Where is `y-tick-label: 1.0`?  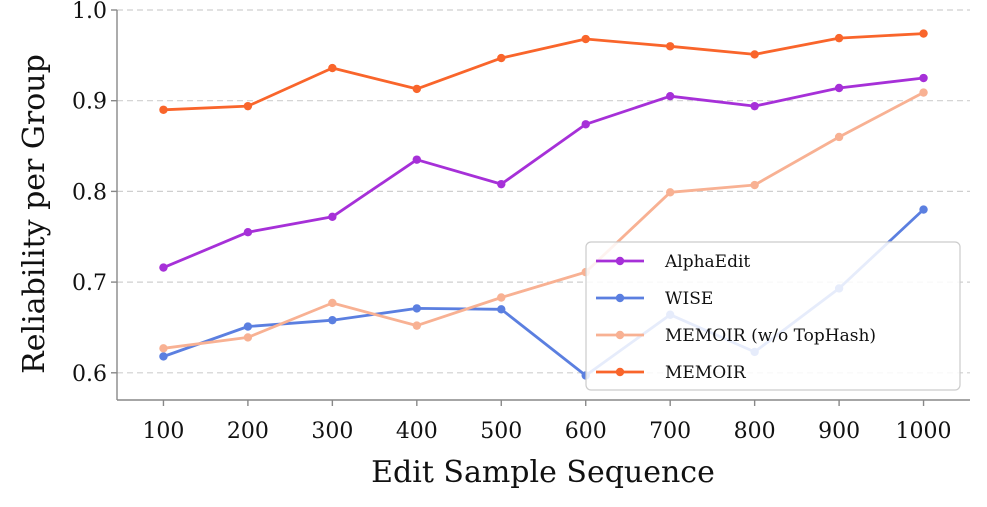
y-tick-label: 1.0 is located at coordinates (89, 12).